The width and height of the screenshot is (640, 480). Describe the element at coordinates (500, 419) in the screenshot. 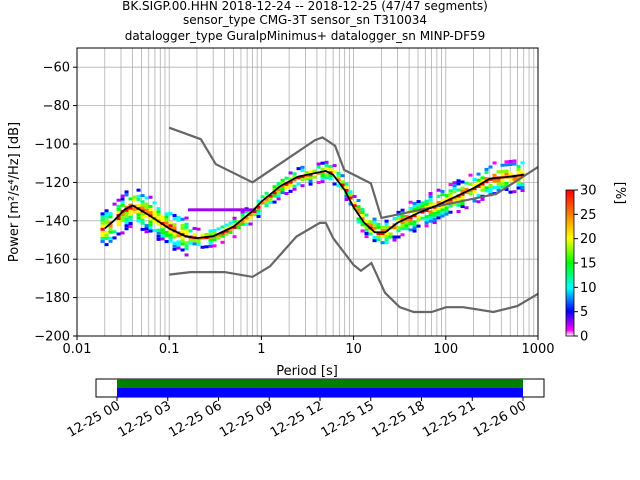

I see `time-tick-label: 12-26 00` at that location.